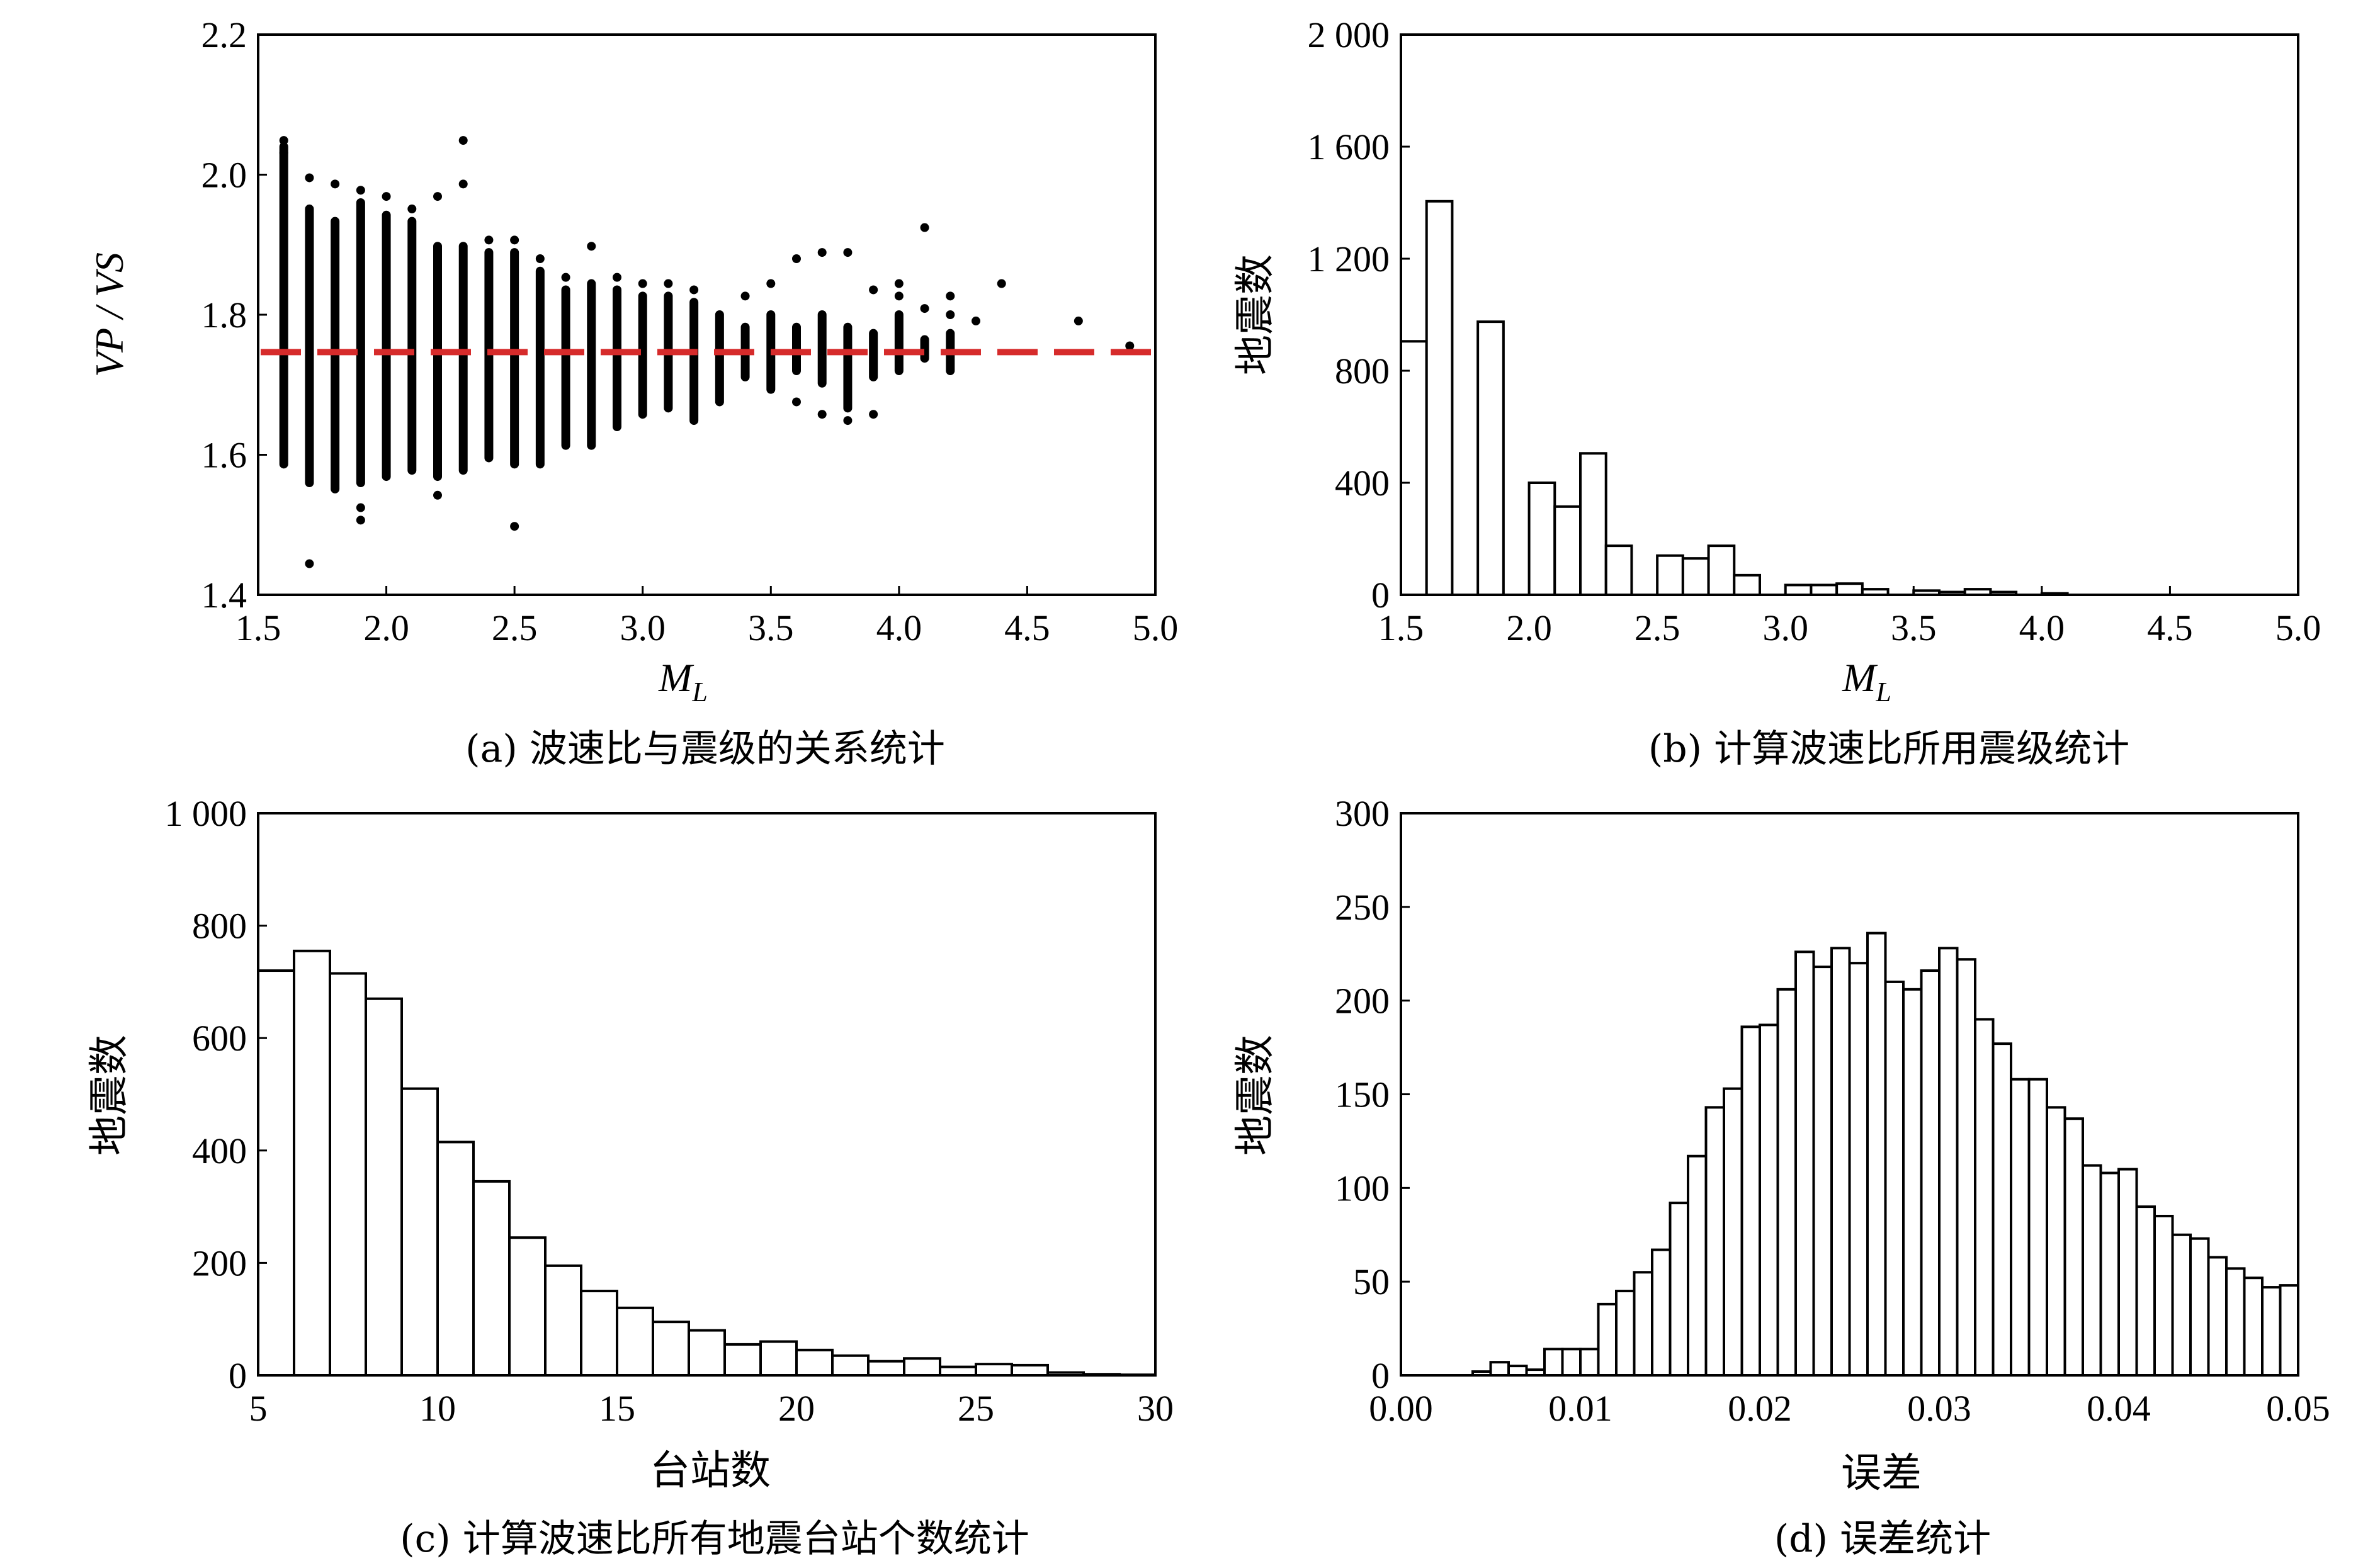 The width and height of the screenshot is (2380, 1561). Describe the element at coordinates (224, 34) in the screenshot. I see `a-y-tick-label: 2.2` at that location.